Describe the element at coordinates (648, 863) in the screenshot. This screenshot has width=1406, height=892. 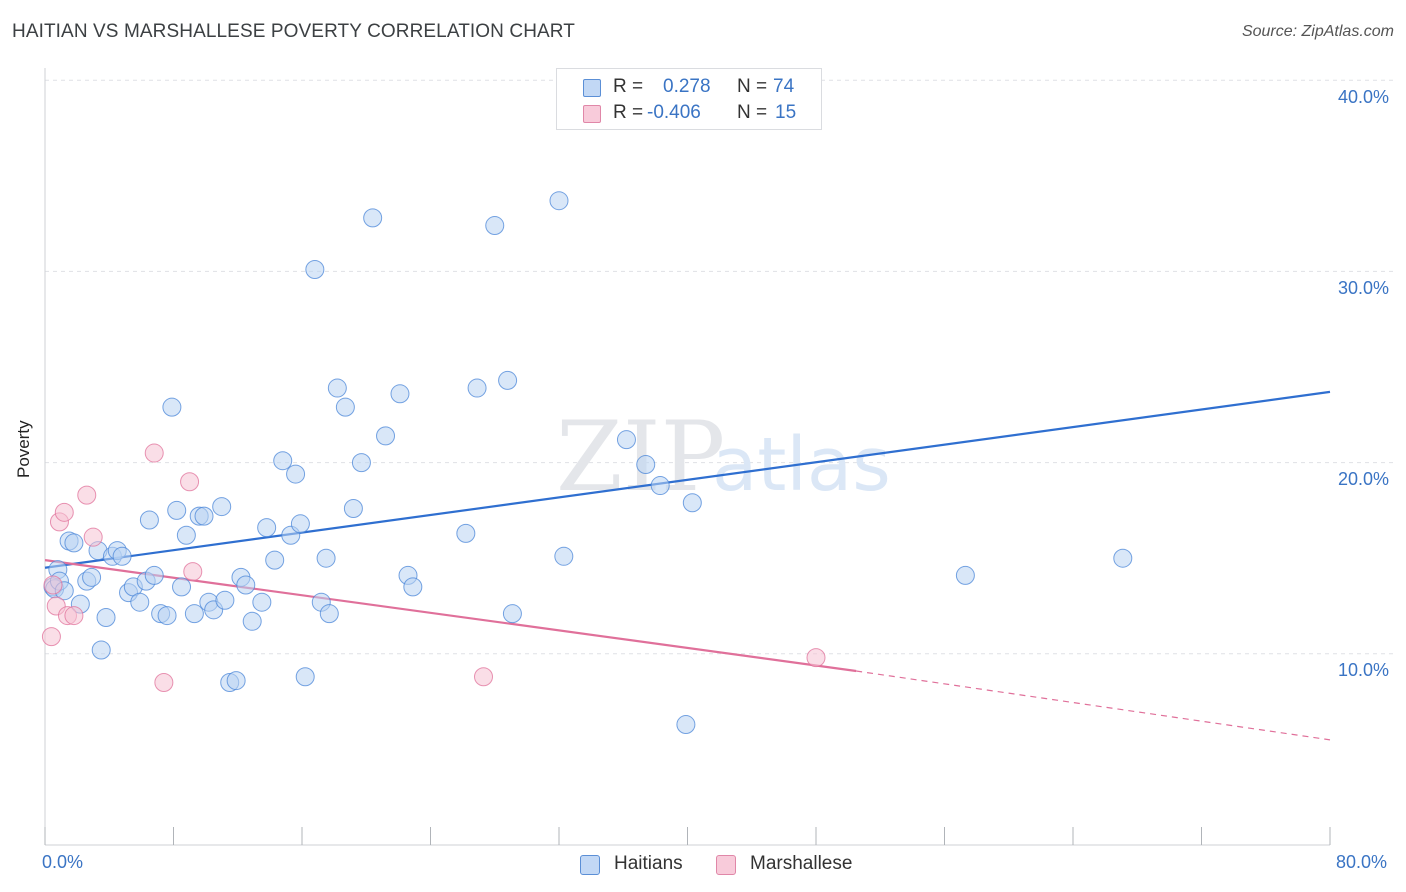
I see `legend-label-haitians: Haitians` at that location.